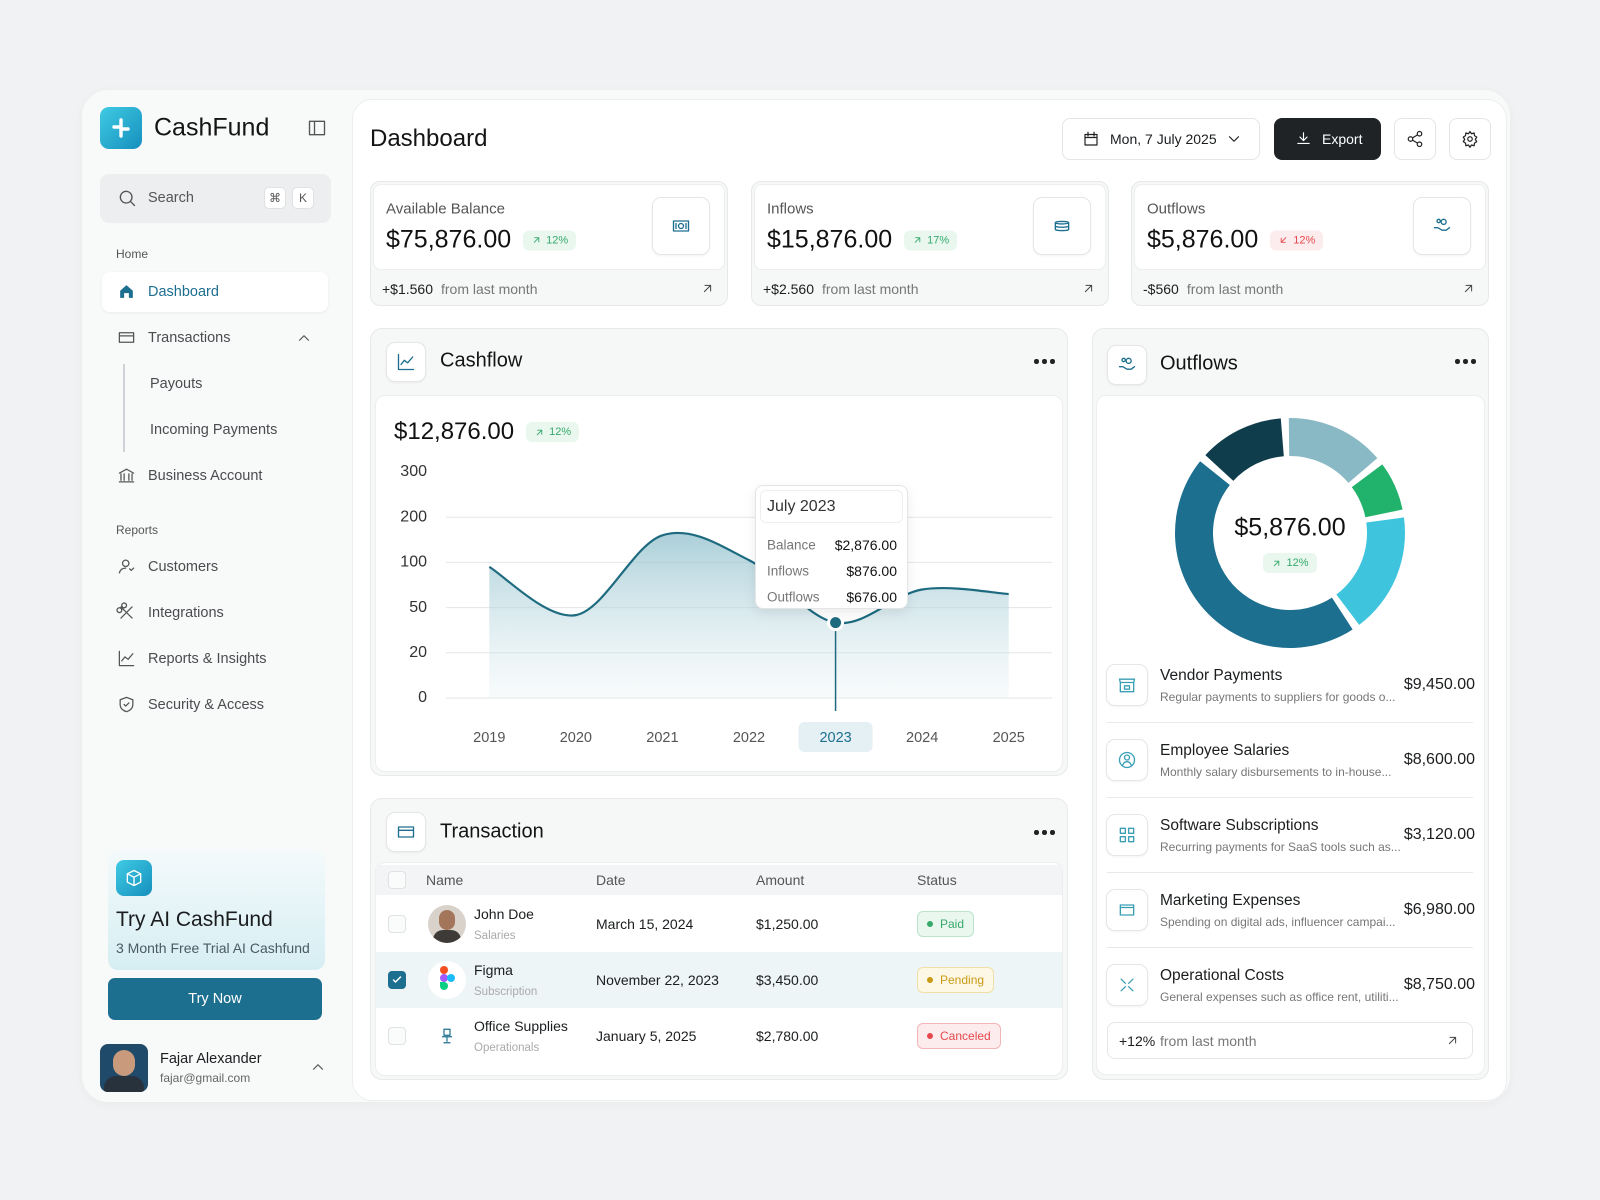 Image resolution: width=1600 pixels, height=1200 pixels. Describe the element at coordinates (211, 1059) in the screenshot. I see `user-name: Fajar Alexander` at that location.